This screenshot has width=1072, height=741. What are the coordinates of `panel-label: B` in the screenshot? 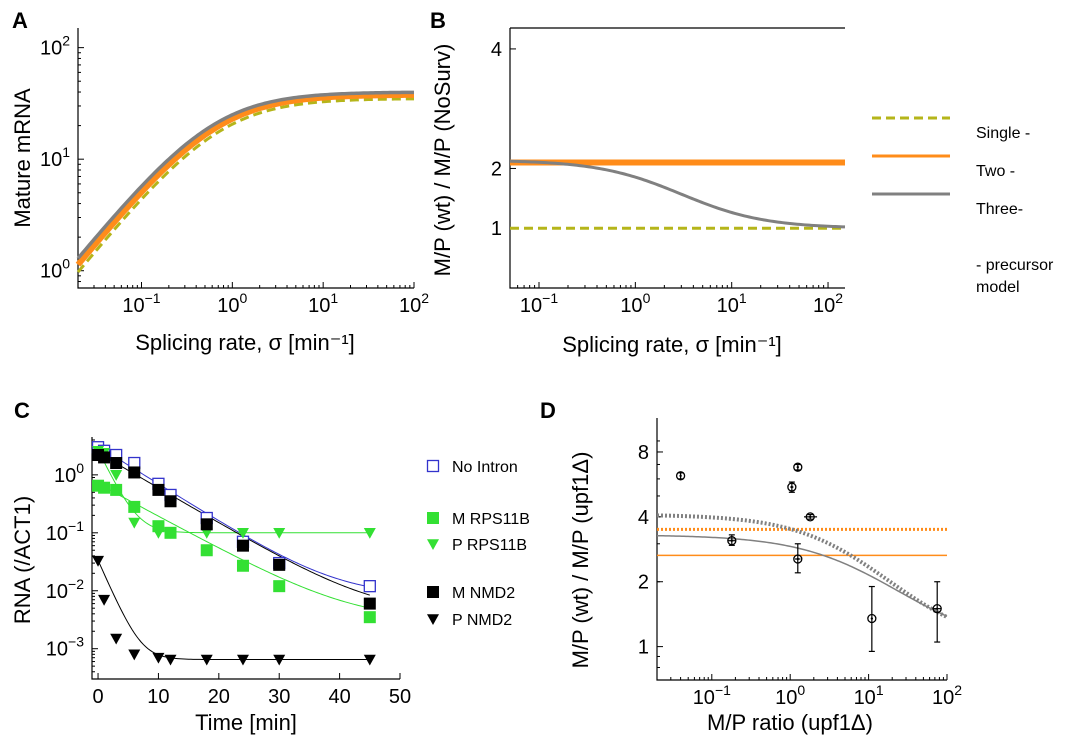 It's located at (438, 20).